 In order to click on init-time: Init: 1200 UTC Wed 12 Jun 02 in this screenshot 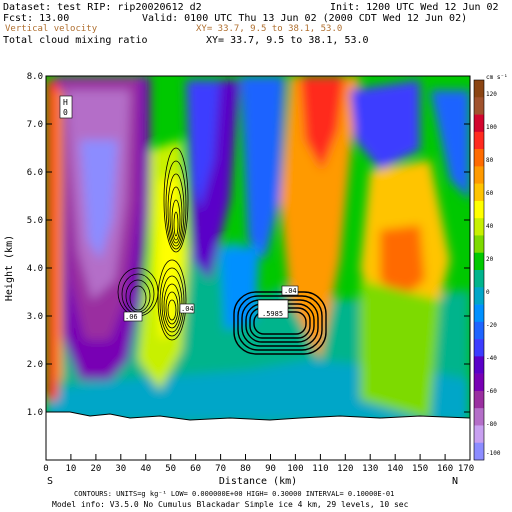, I will do `click(414, 7)`.